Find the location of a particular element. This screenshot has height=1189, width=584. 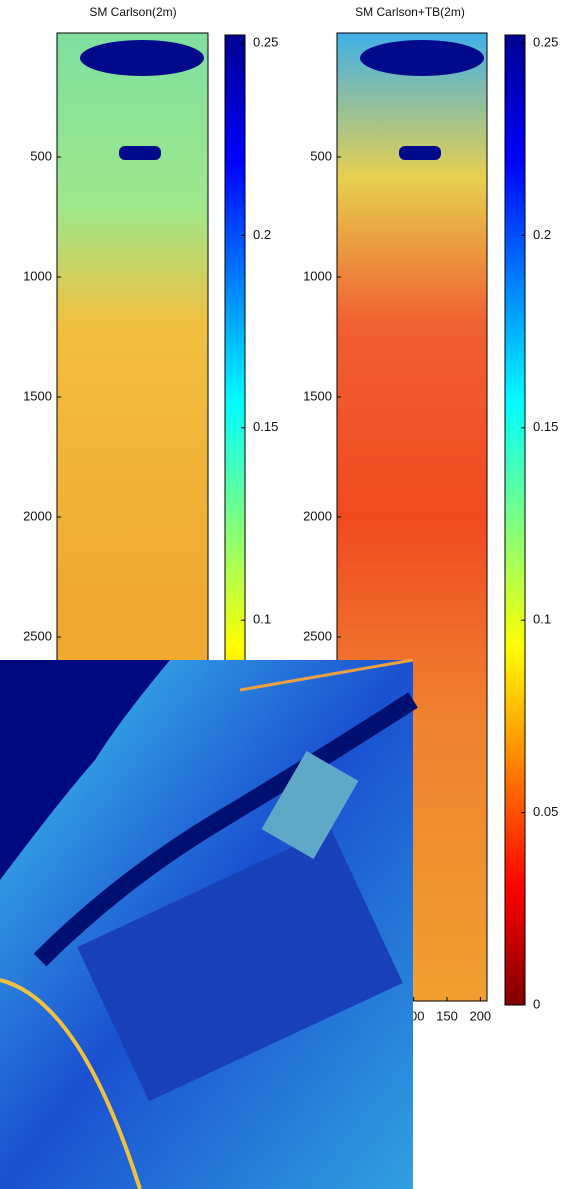

x-tick-label: 150 is located at coordinates (447, 1015).